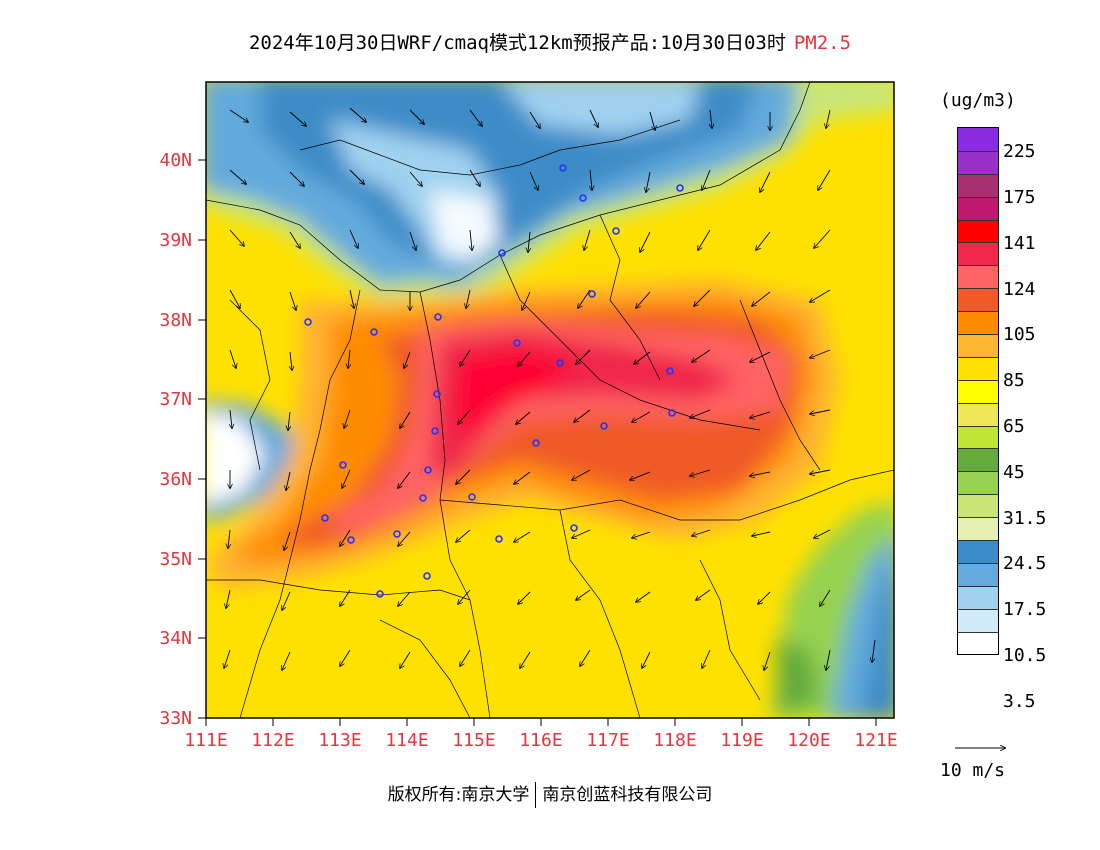  What do you see at coordinates (474, 740) in the screenshot?
I see `lon-label: 115E` at bounding box center [474, 740].